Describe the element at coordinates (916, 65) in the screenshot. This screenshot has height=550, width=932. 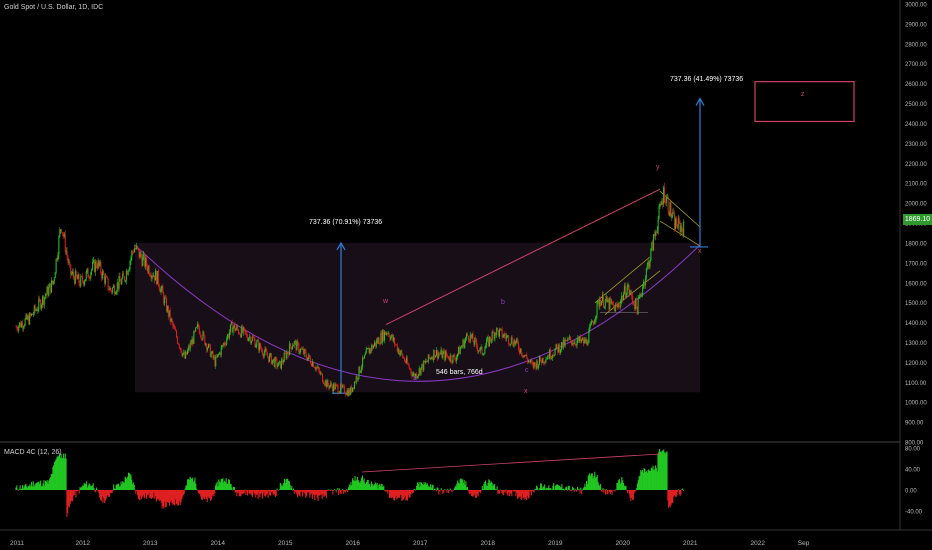
I see `price-tick-label: 2700.00` at that location.